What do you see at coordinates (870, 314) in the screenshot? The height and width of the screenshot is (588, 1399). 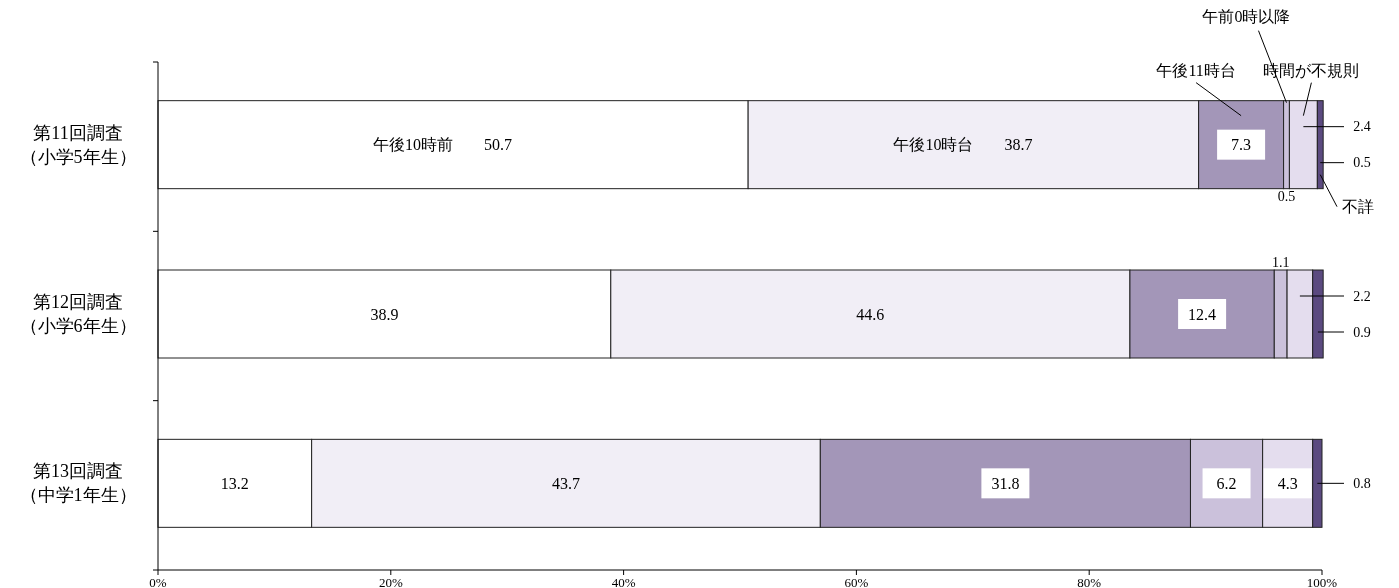 I see `data-label: 44.6` at bounding box center [870, 314].